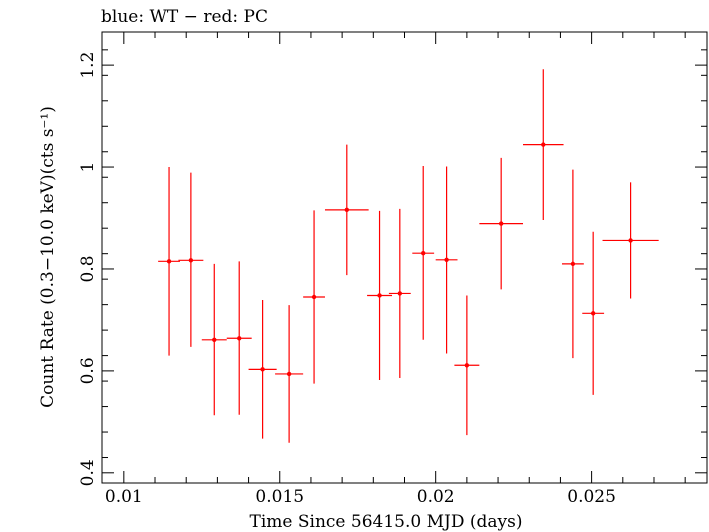  What do you see at coordinates (88, 472) in the screenshot?
I see `y-tick-label: 0.4` at bounding box center [88, 472].